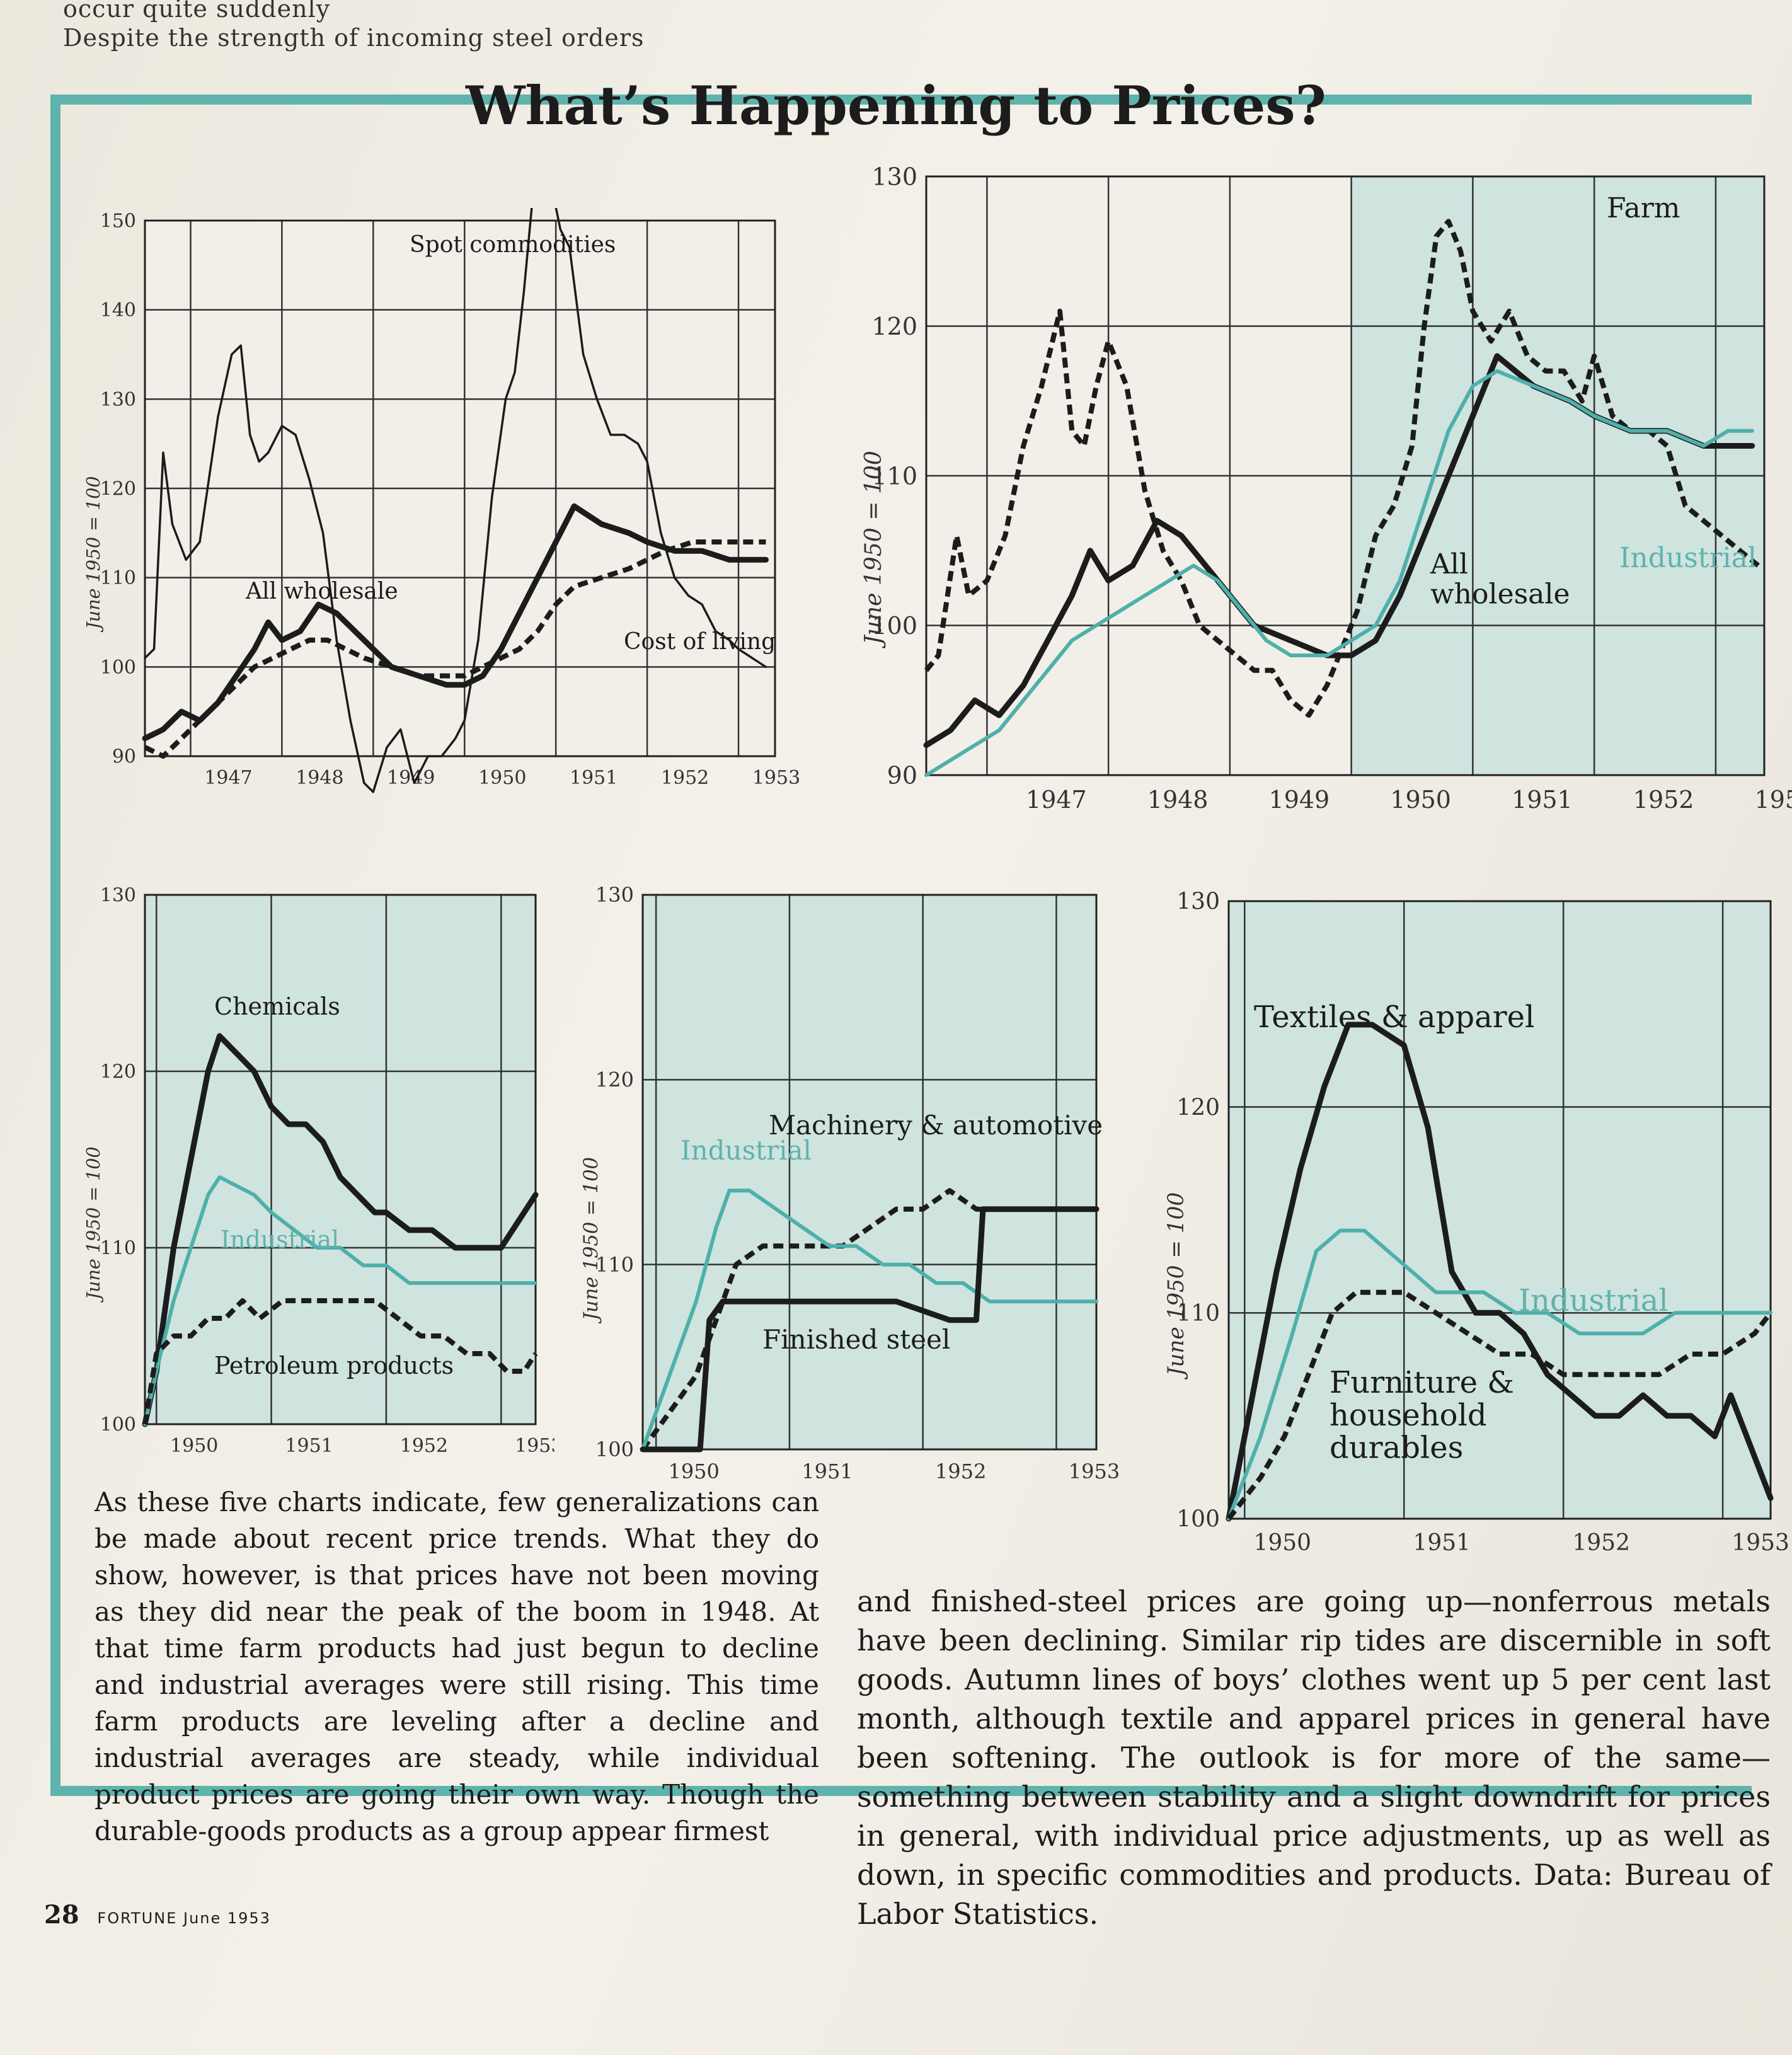  Describe the element at coordinates (455, 649) in the screenshot. I see `series-line-cost-of-living` at that location.